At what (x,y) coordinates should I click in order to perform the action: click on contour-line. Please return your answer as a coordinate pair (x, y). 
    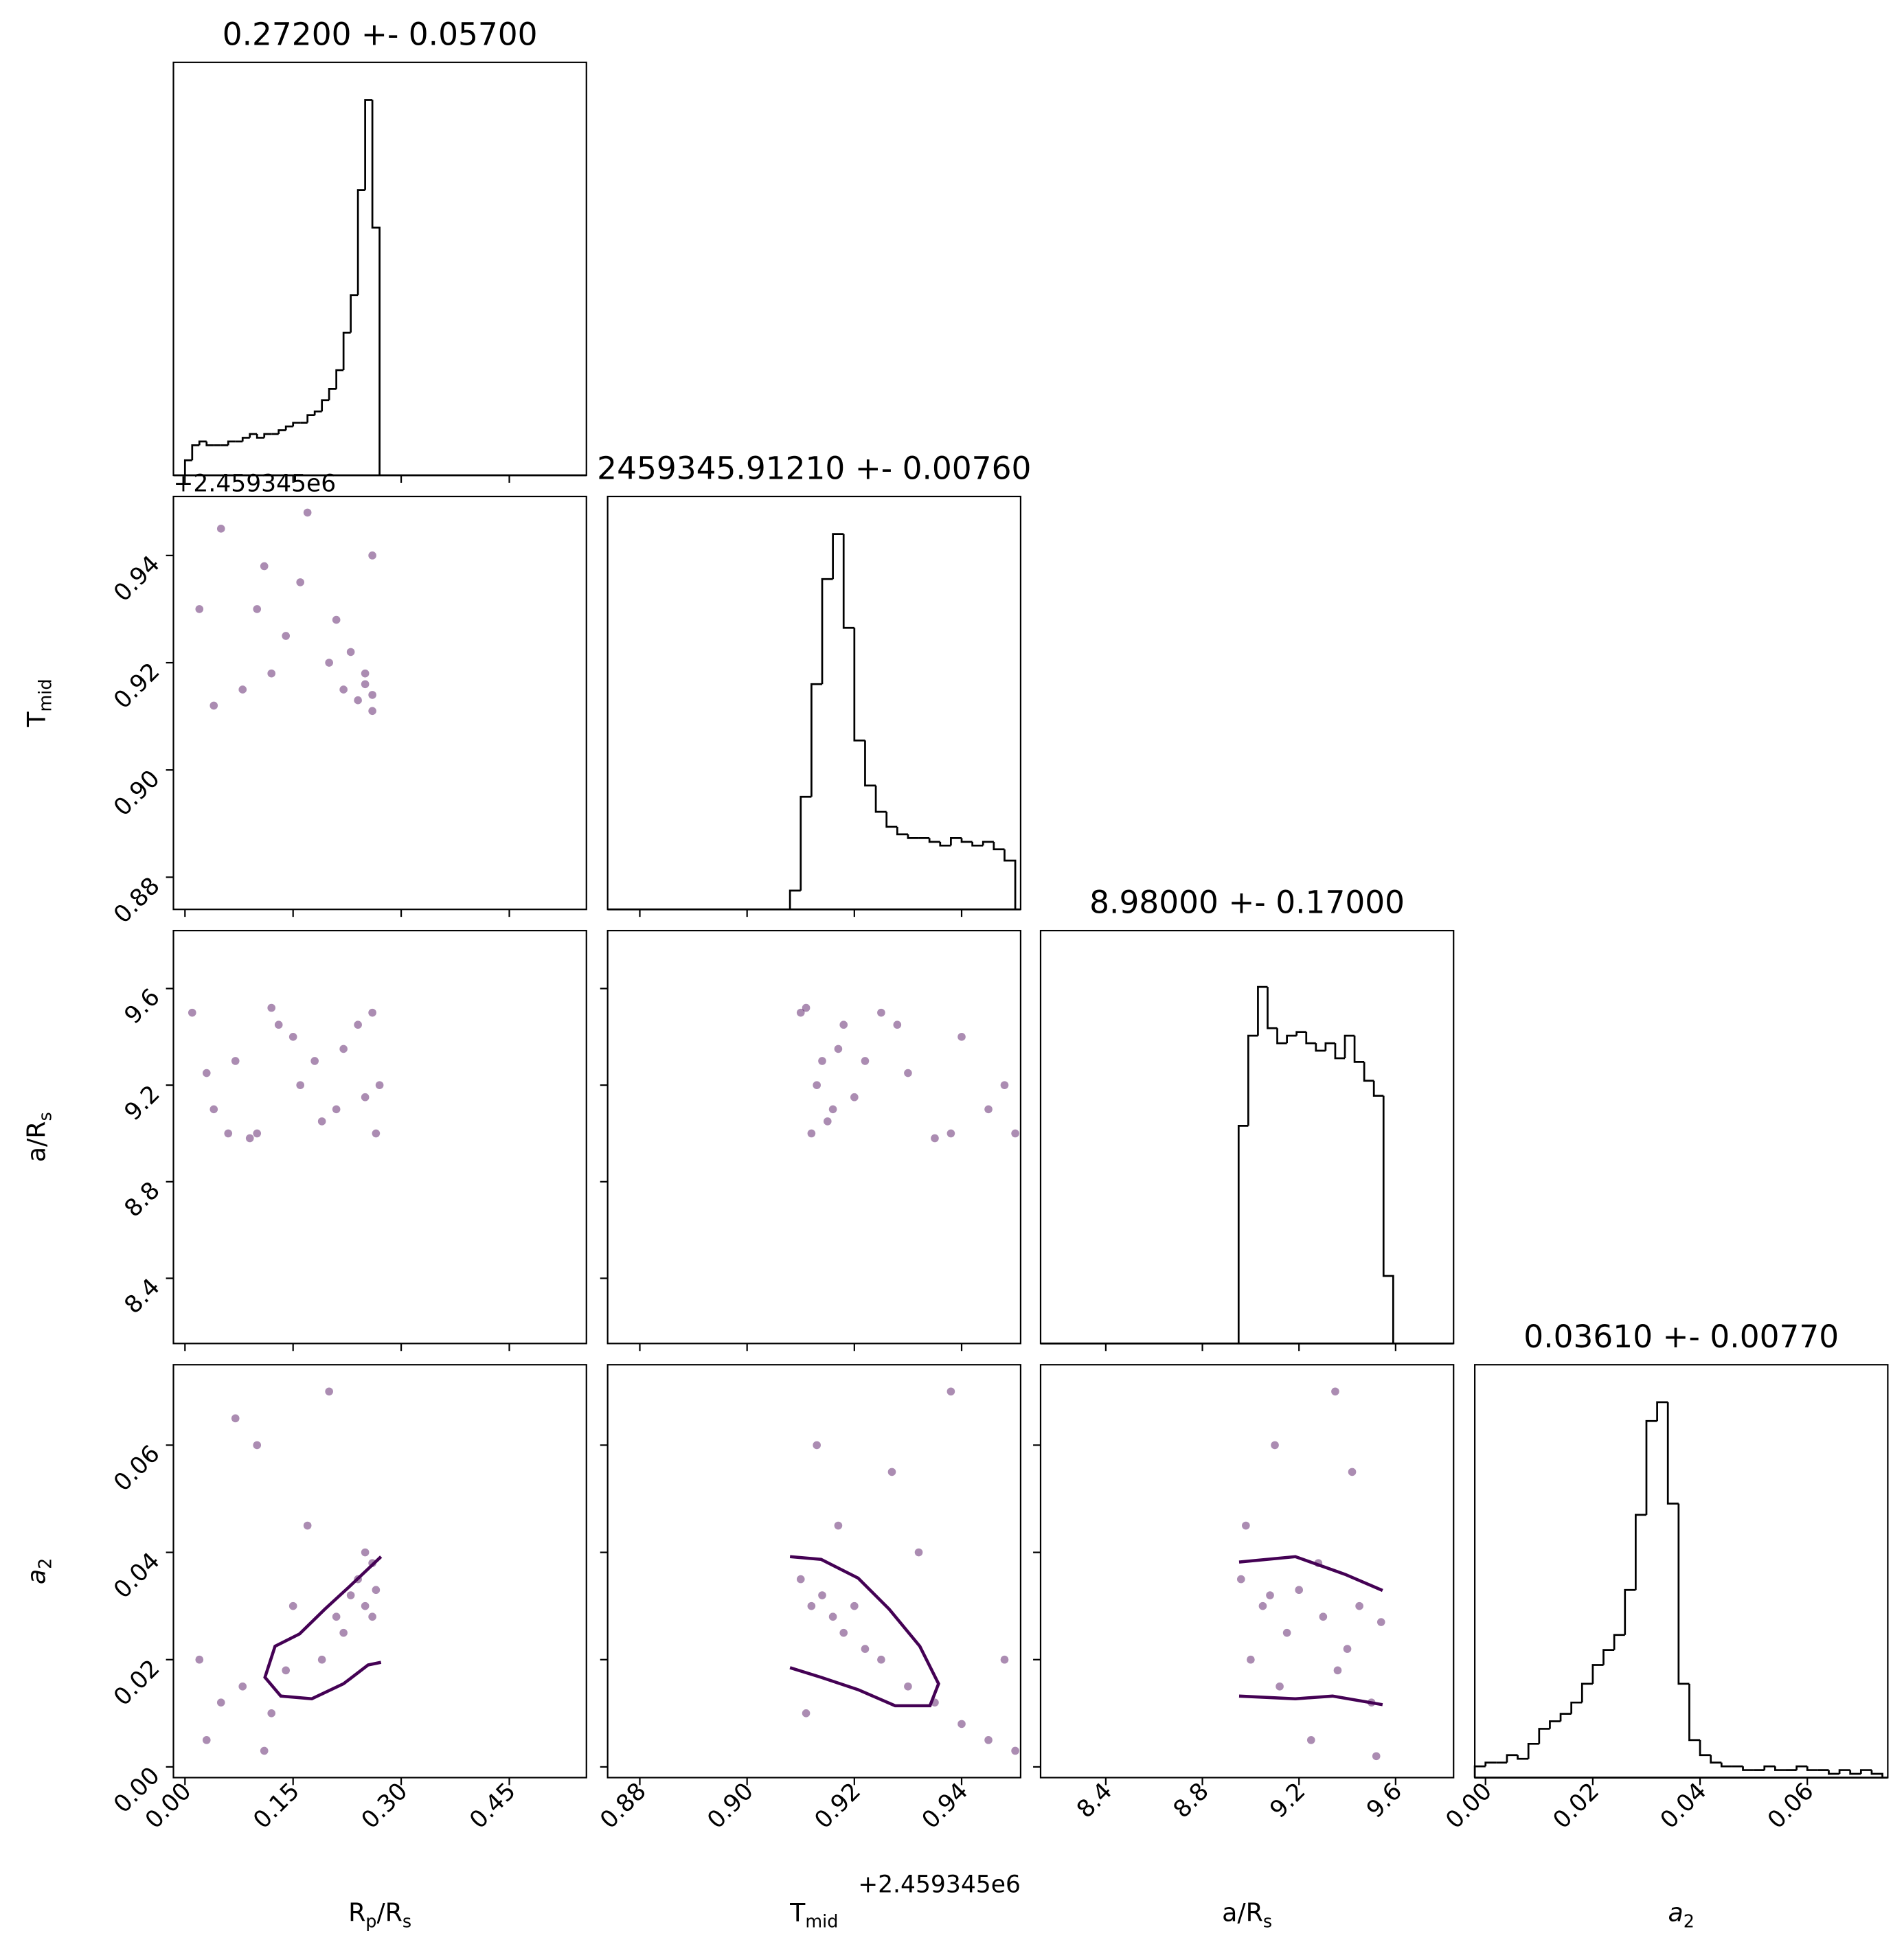
    Looking at the image, I should click on (864, 1631).